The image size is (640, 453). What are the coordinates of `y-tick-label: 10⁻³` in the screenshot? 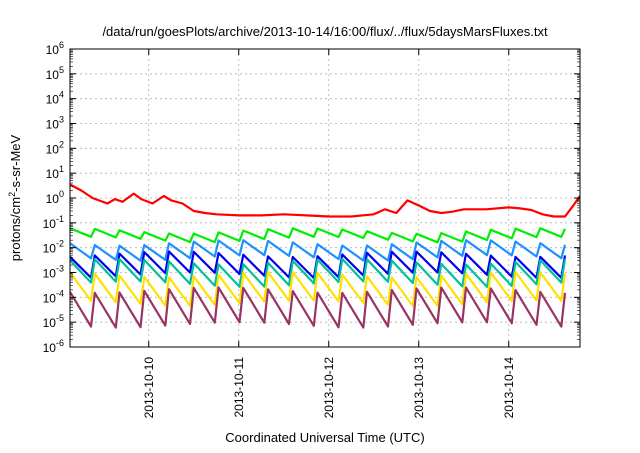 It's located at (53, 272).